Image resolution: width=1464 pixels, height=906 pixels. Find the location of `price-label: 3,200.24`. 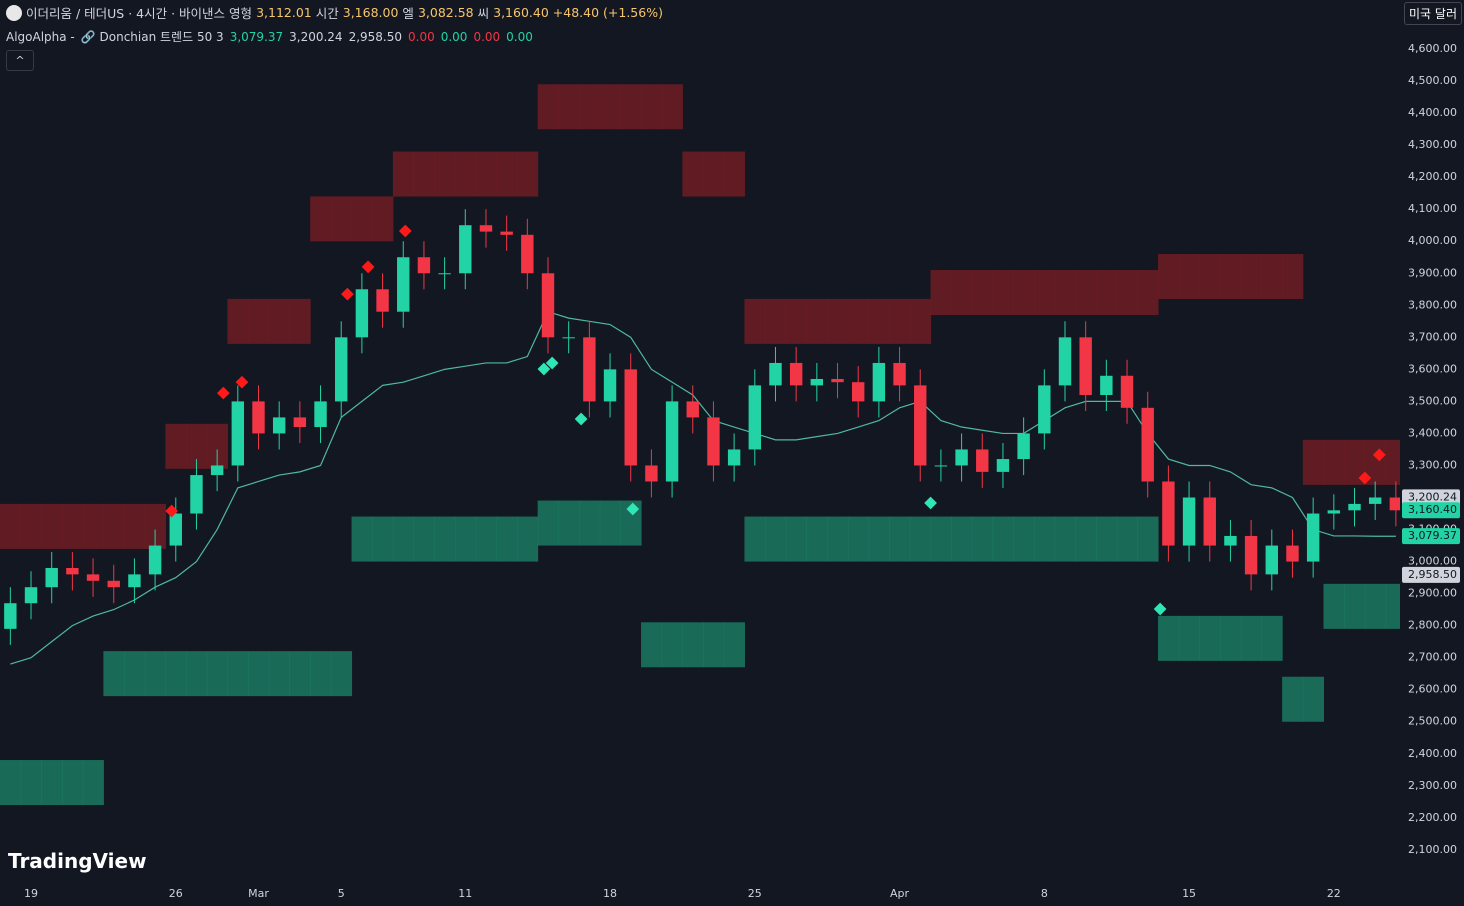

price-label: 3,200.24 is located at coordinates (1432, 496).